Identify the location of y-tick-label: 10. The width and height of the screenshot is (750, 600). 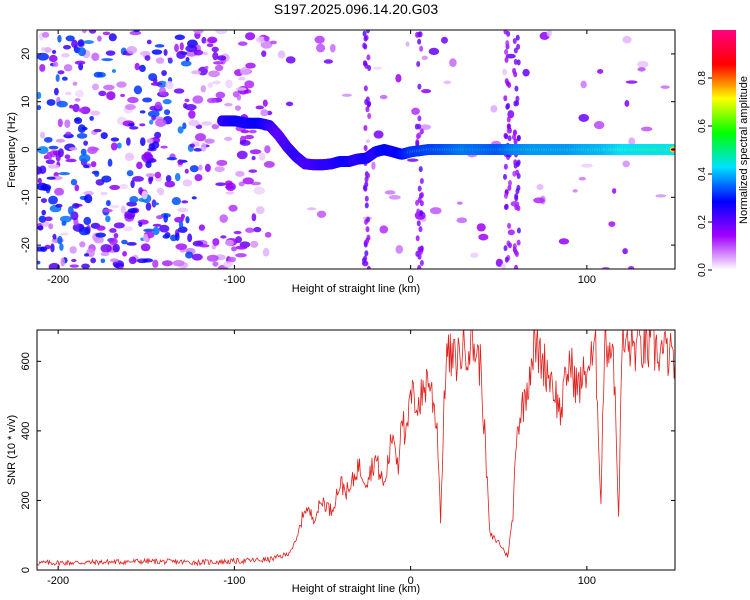
(26, 102).